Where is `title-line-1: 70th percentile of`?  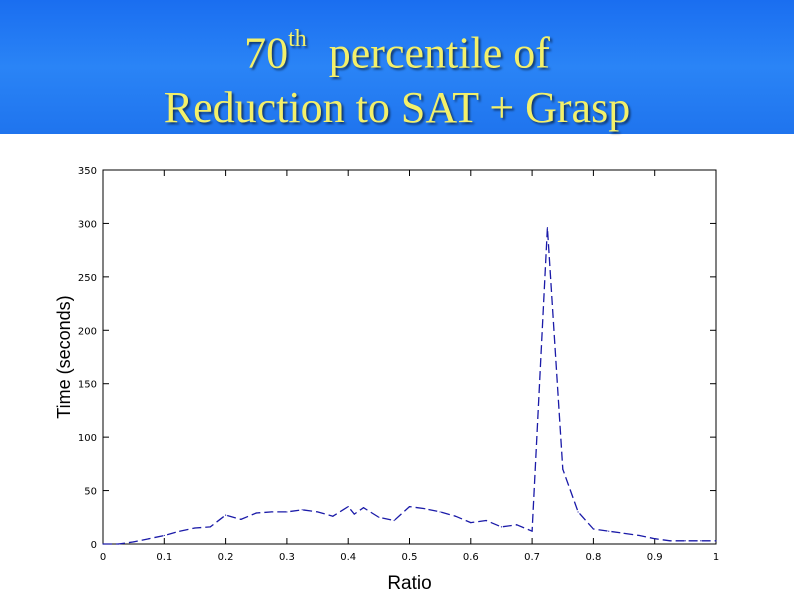 title-line-1: 70th percentile of is located at coordinates (397, 49).